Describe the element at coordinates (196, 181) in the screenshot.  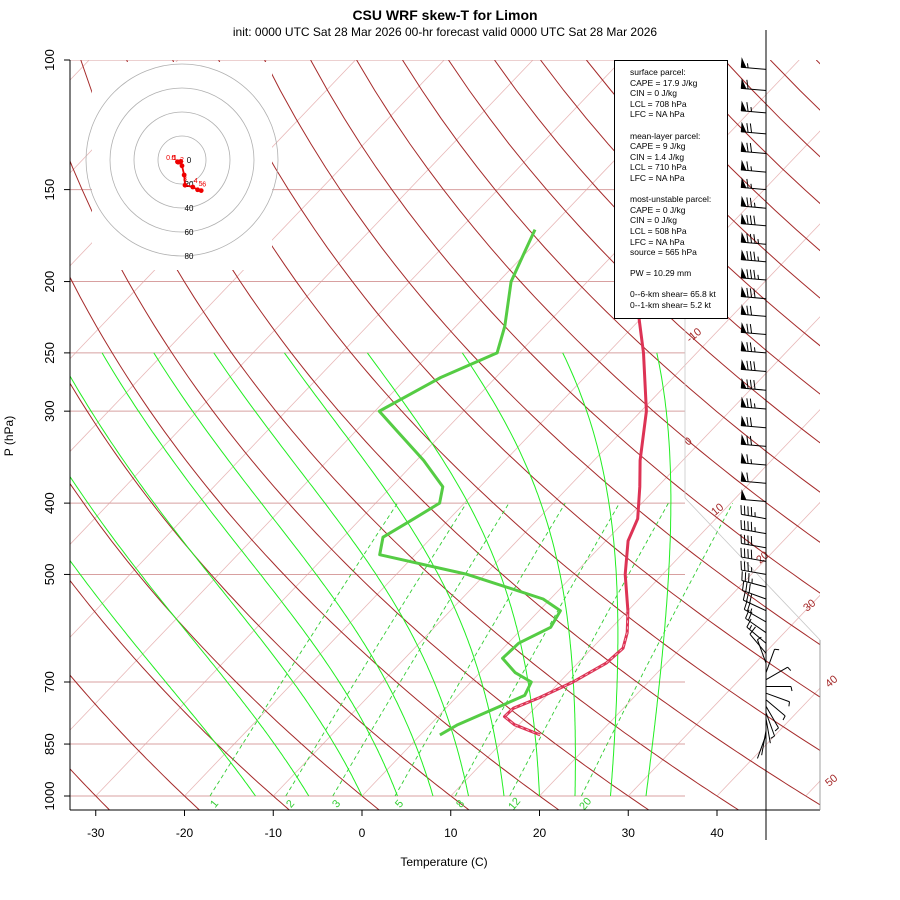
I see `hodograph-point-label: 4` at that location.